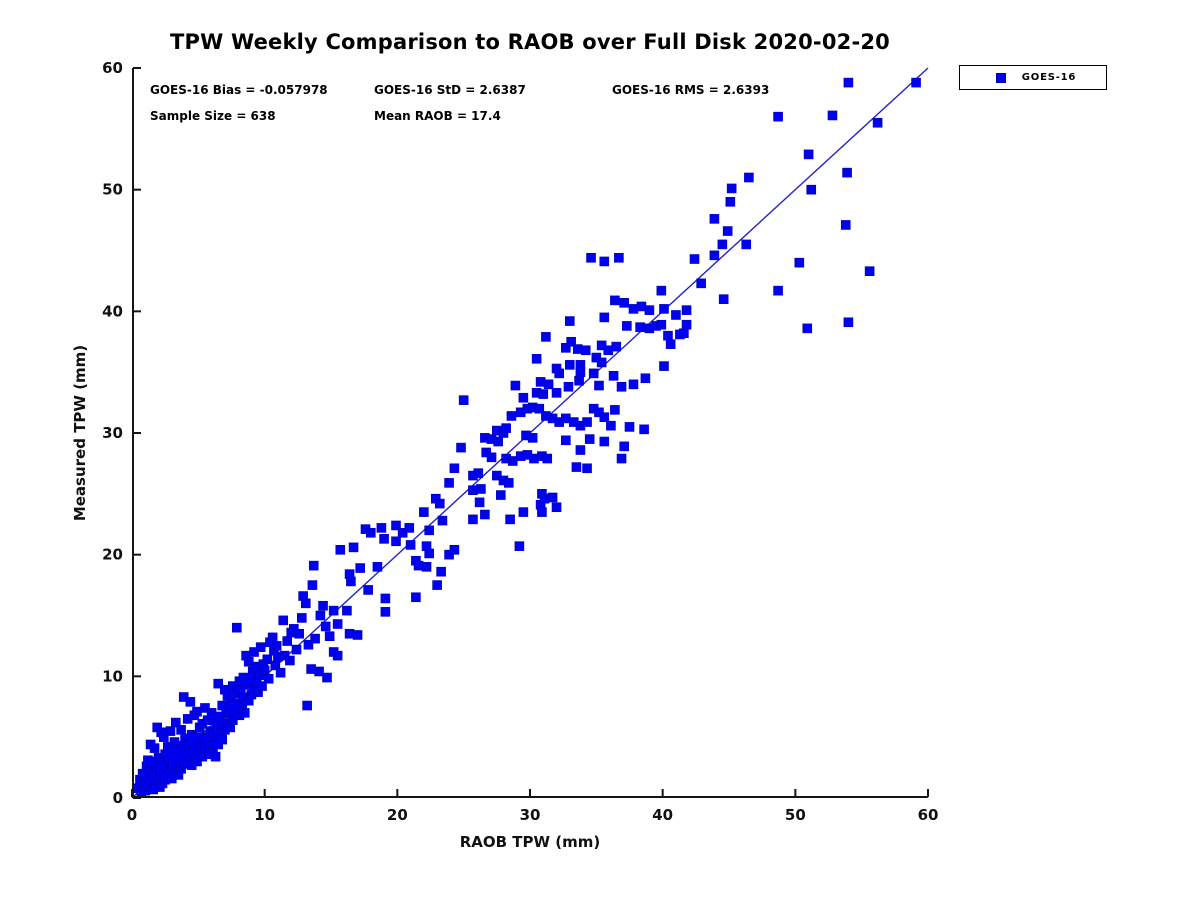 Image resolution: width=1200 pixels, height=900 pixels. Describe the element at coordinates (795, 815) in the screenshot. I see `x-tick-label: 50` at that location.